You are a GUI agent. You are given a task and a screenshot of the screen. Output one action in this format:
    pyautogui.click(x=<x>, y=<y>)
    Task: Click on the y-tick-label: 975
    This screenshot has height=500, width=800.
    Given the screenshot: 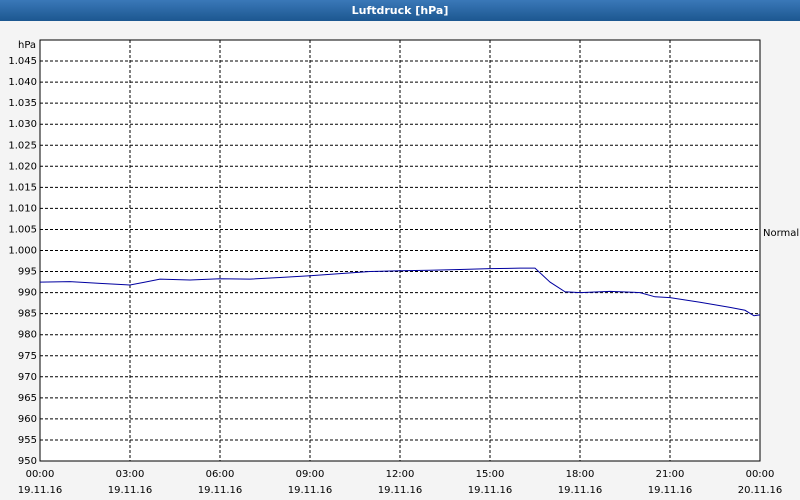 What is the action you would take?
    pyautogui.click(x=27, y=356)
    